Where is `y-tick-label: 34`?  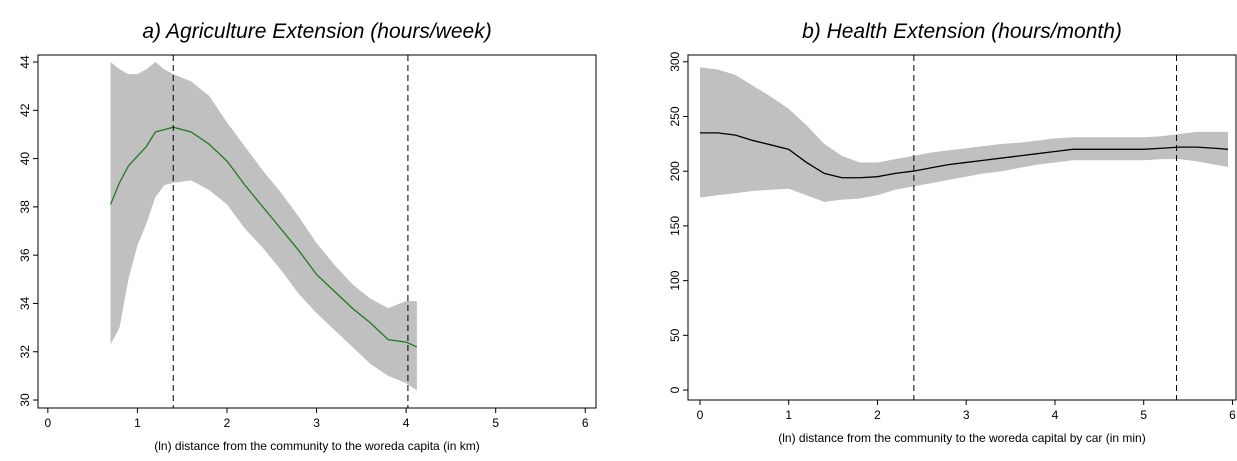 y-tick-label: 34 is located at coordinates (25, 303).